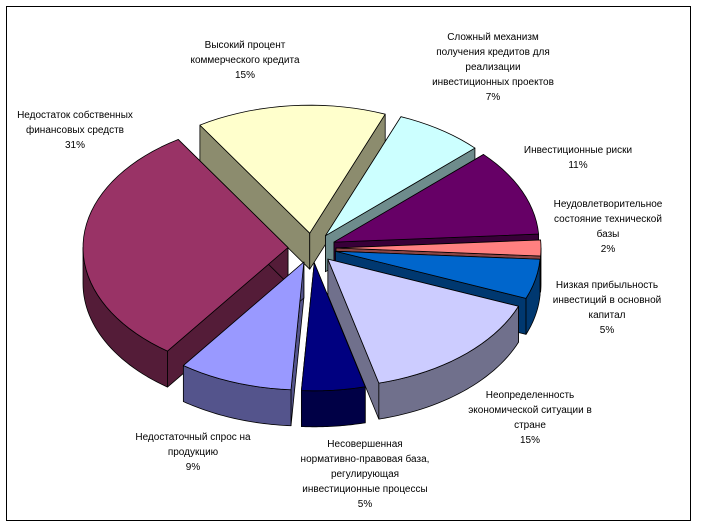 The height and width of the screenshot is (530, 702). Describe the element at coordinates (185, 245) in the screenshot. I see `slice-8-top` at that location.